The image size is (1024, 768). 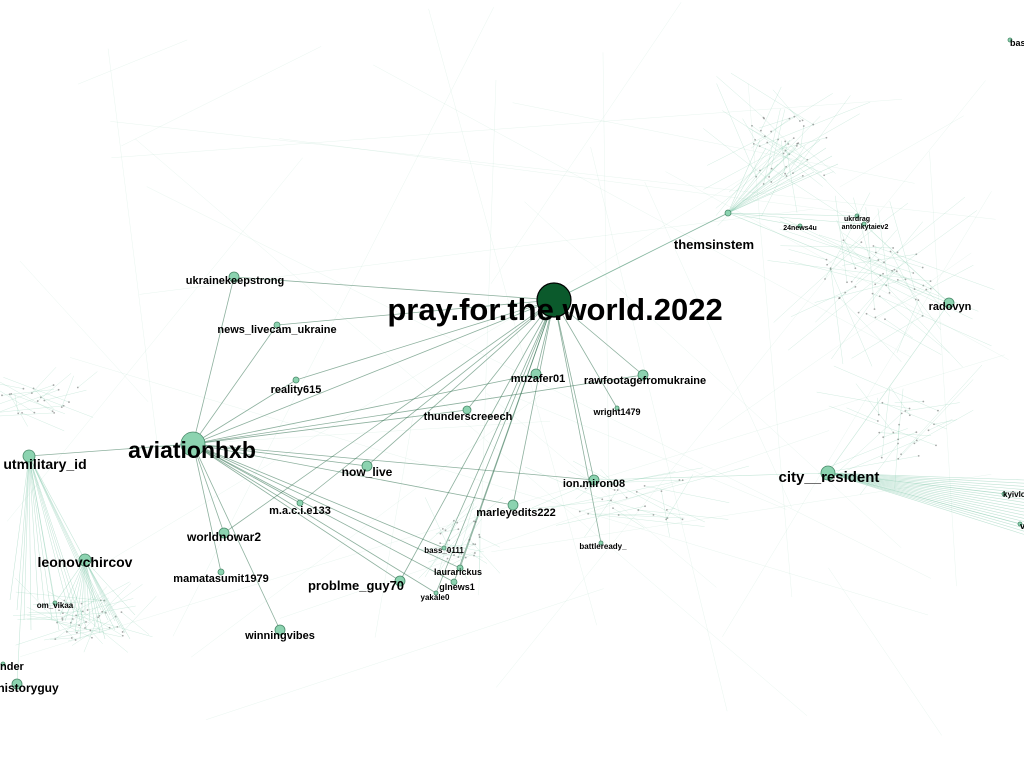 I want to click on edge-aviation-rawfoot, so click(x=418, y=409).